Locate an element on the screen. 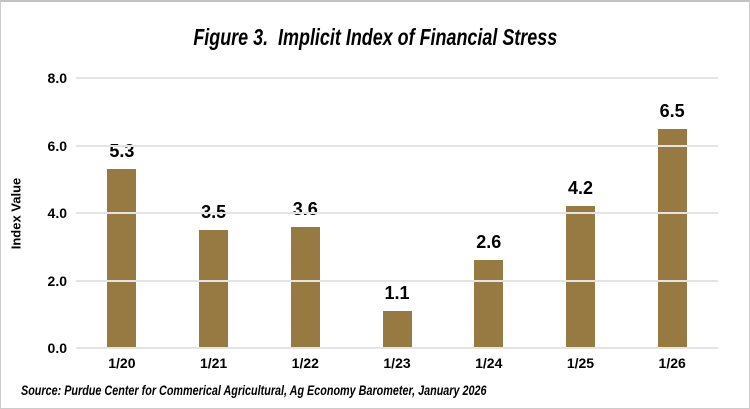 This screenshot has height=409, width=750. x-tick-label: 1/24 is located at coordinates (489, 363).